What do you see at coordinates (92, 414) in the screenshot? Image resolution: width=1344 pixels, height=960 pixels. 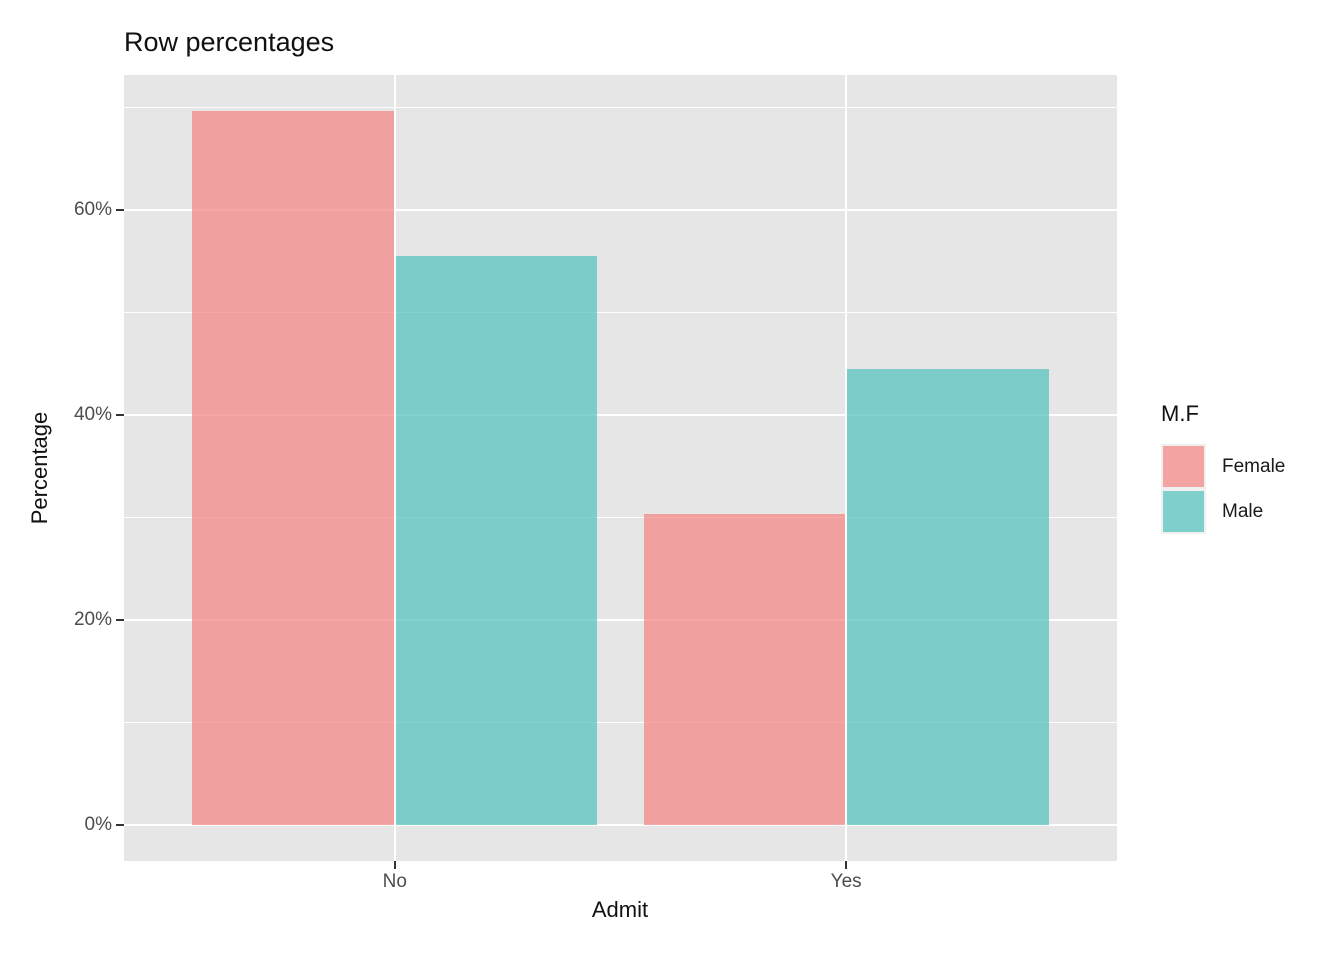 I see `y-tick-label: 40%` at bounding box center [92, 414].